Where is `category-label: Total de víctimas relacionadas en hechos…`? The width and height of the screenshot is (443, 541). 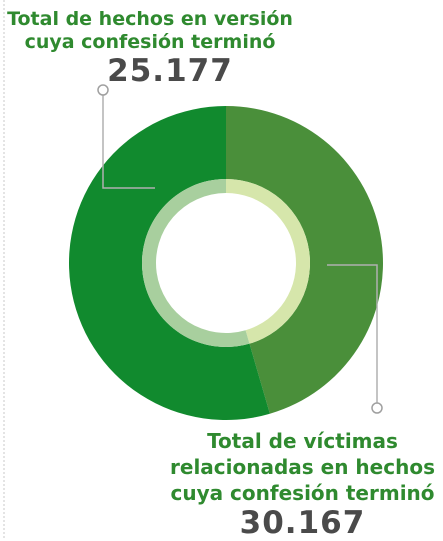
category-label: Total de víctimas relacionadas en hechos… is located at coordinates (302, 467).